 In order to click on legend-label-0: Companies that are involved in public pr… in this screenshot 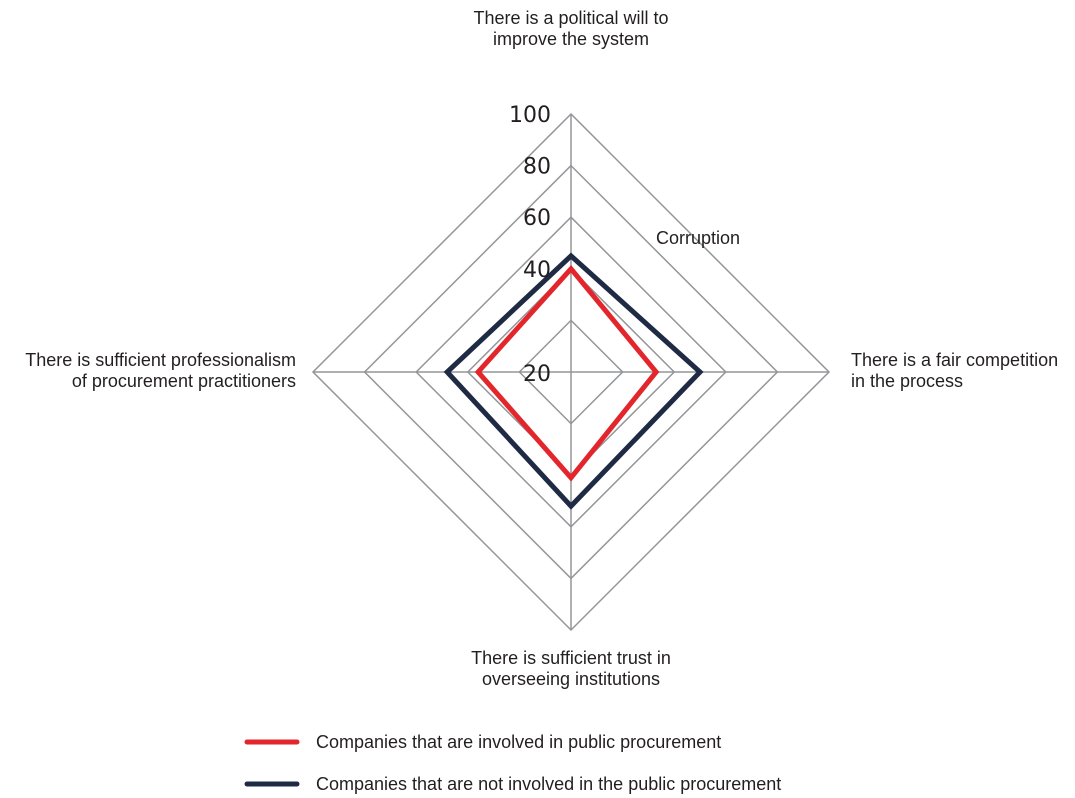, I will do `click(518, 742)`.